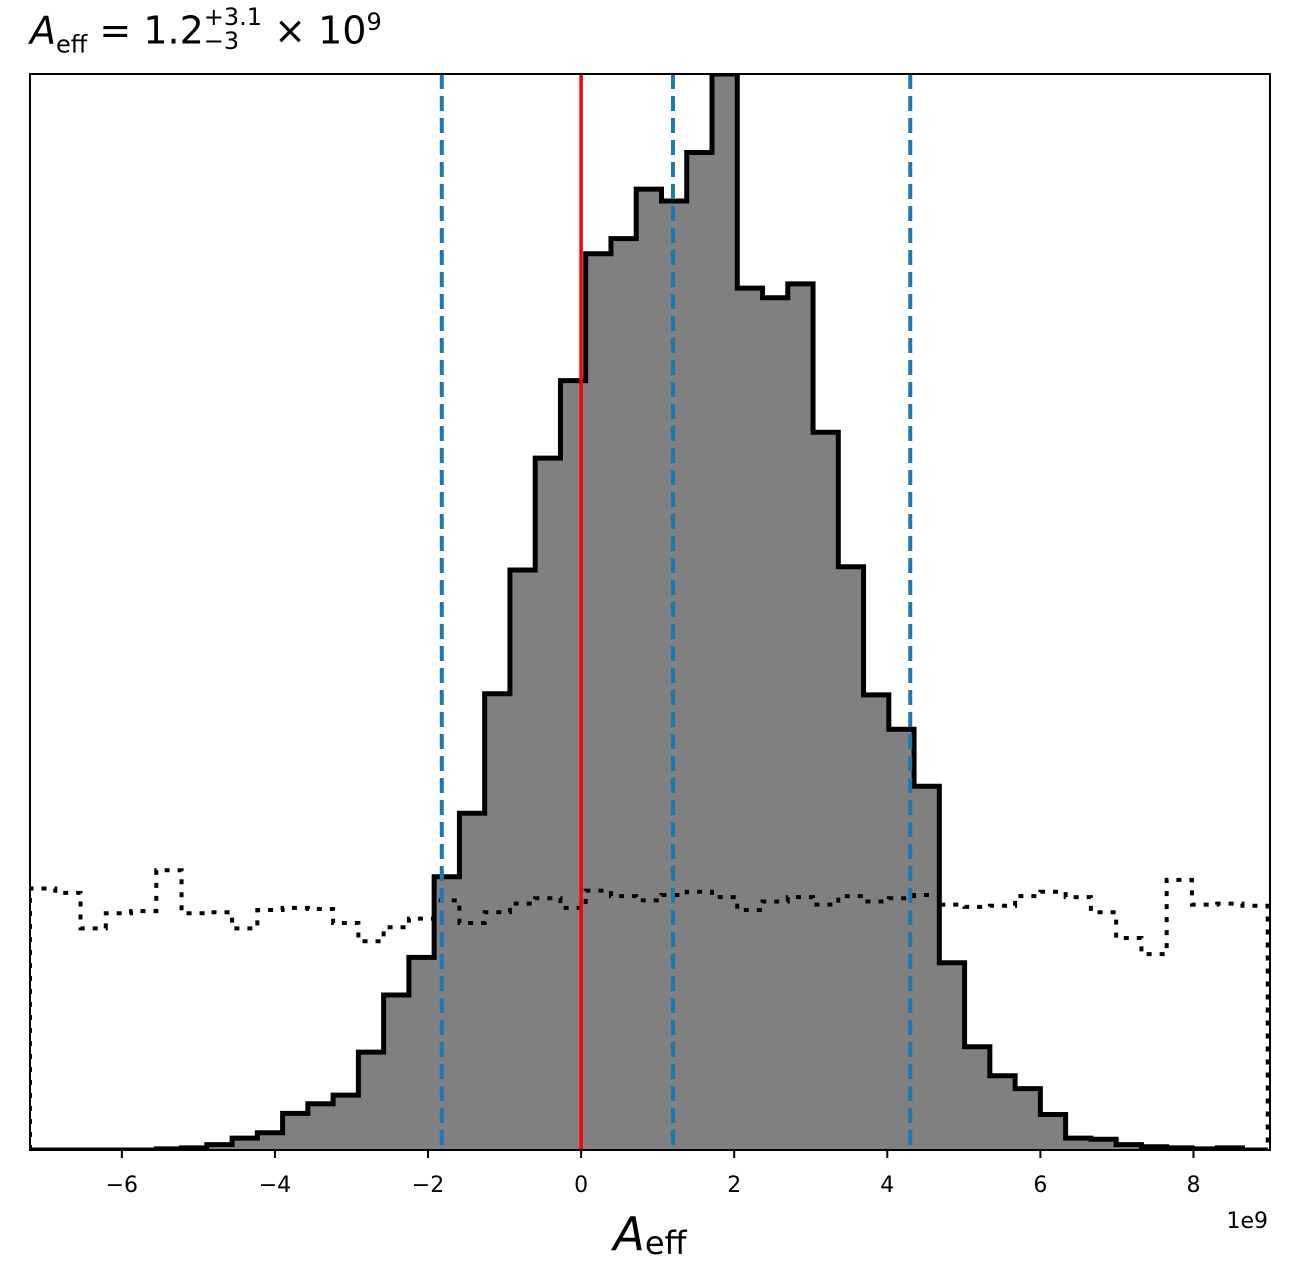 The width and height of the screenshot is (1289, 1278). I want to click on chart-title: Aeff = 1.2 +3.1 −3 × 109, so click(206, 32).